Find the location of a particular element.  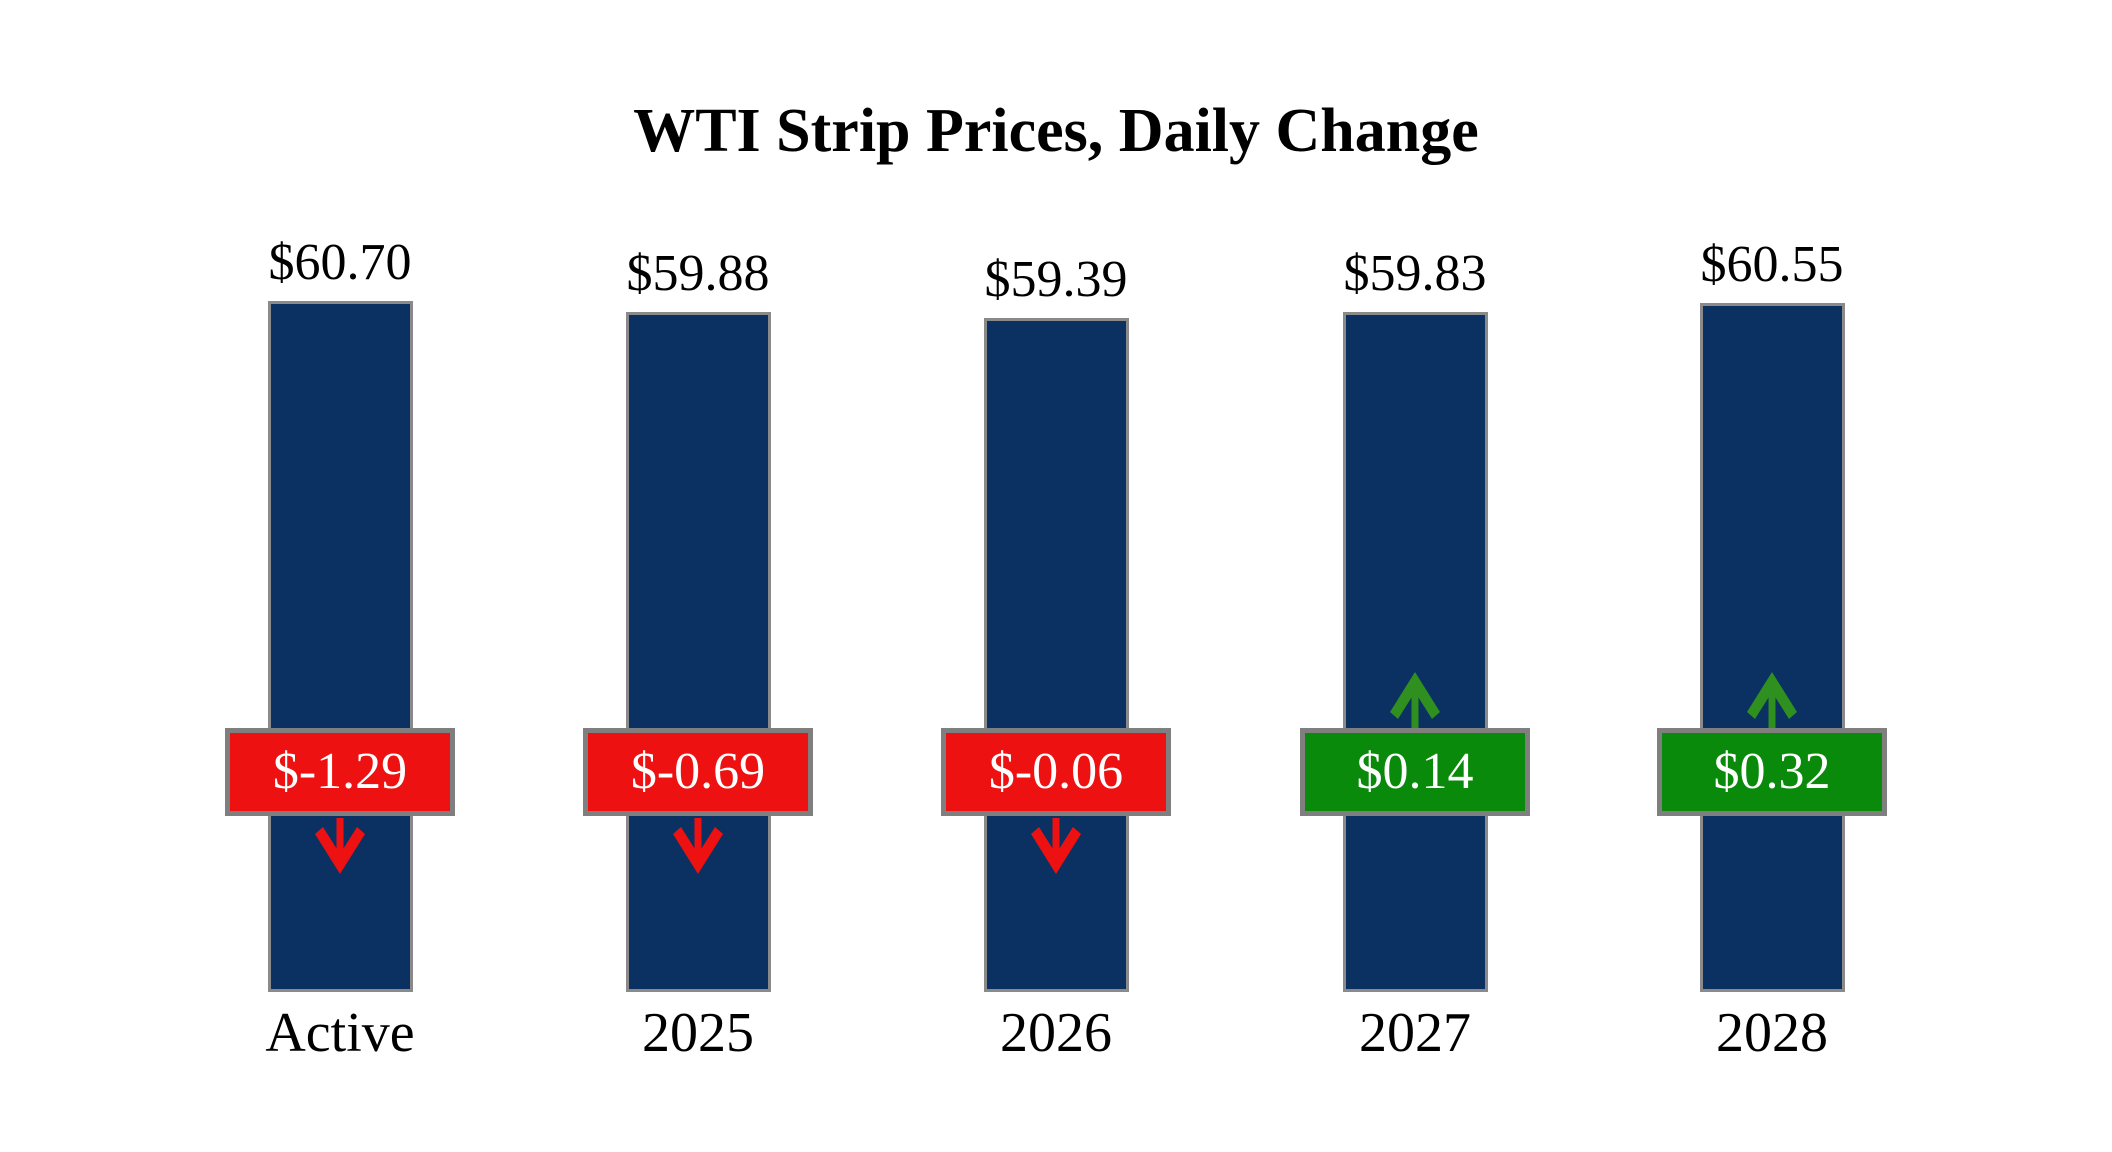

negative-change-badge: $-1.29 is located at coordinates (340, 772).